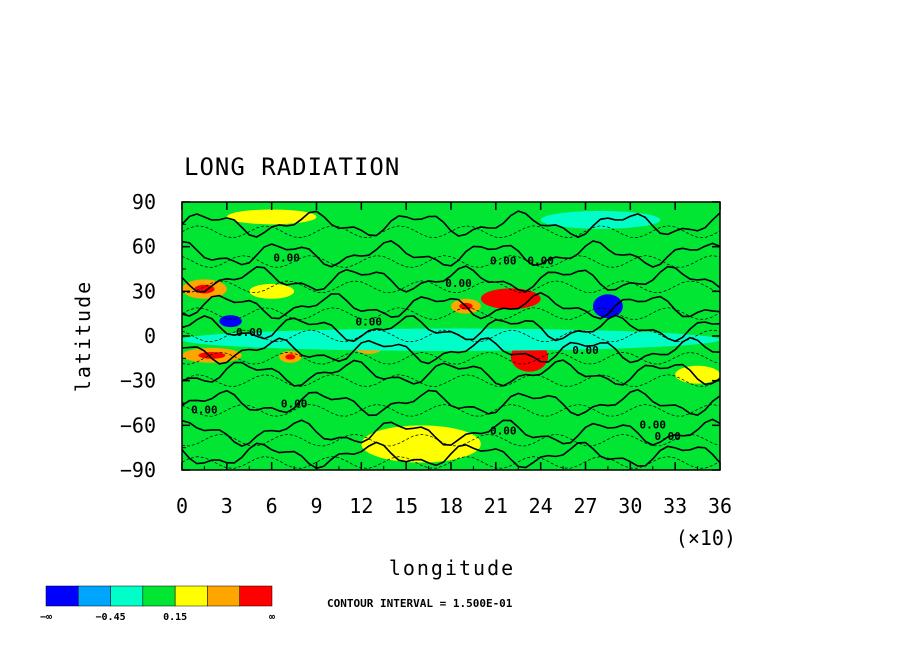 The height and width of the screenshot is (654, 904). I want to click on x-multiplier-label: (×10), so click(706, 538).